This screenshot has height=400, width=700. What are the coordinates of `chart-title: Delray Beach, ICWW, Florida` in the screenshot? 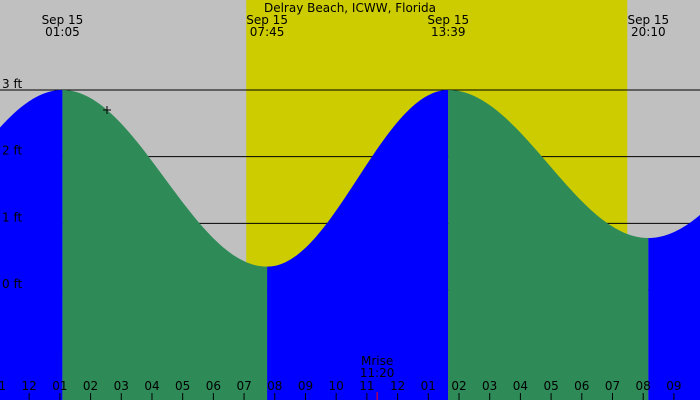 It's located at (350, 8).